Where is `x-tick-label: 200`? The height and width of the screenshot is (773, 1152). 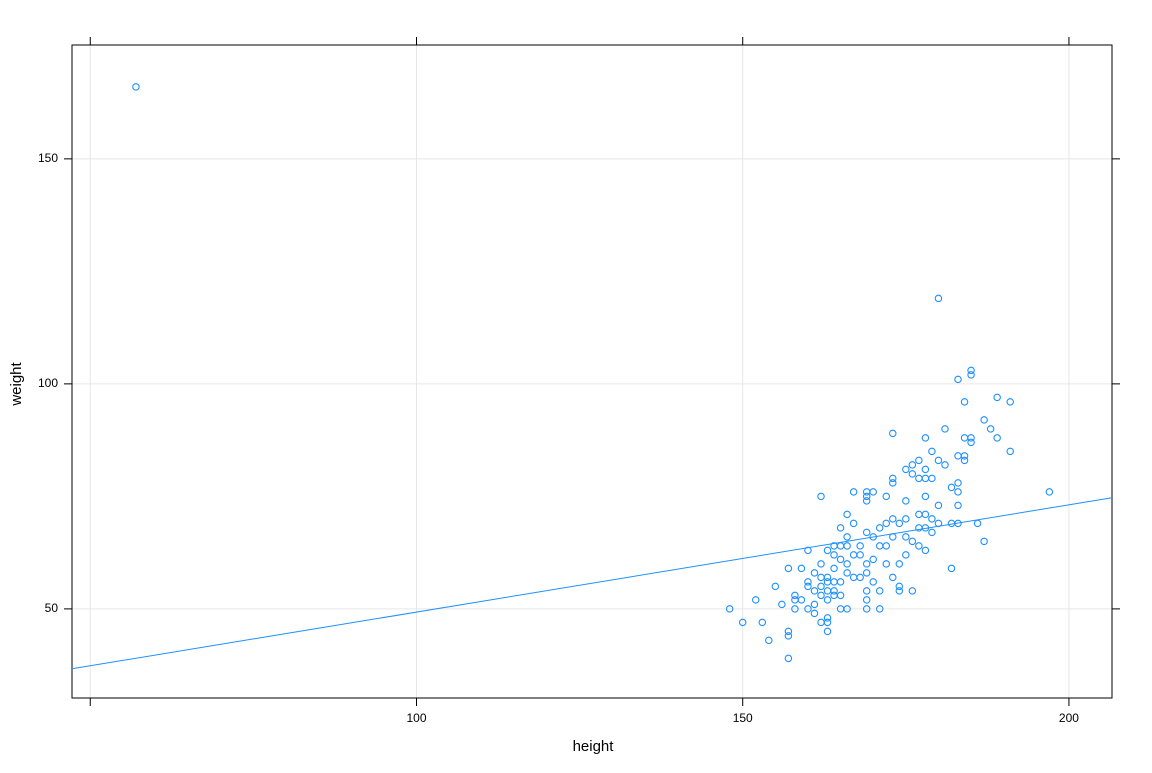 x-tick-label: 200 is located at coordinates (1069, 718).